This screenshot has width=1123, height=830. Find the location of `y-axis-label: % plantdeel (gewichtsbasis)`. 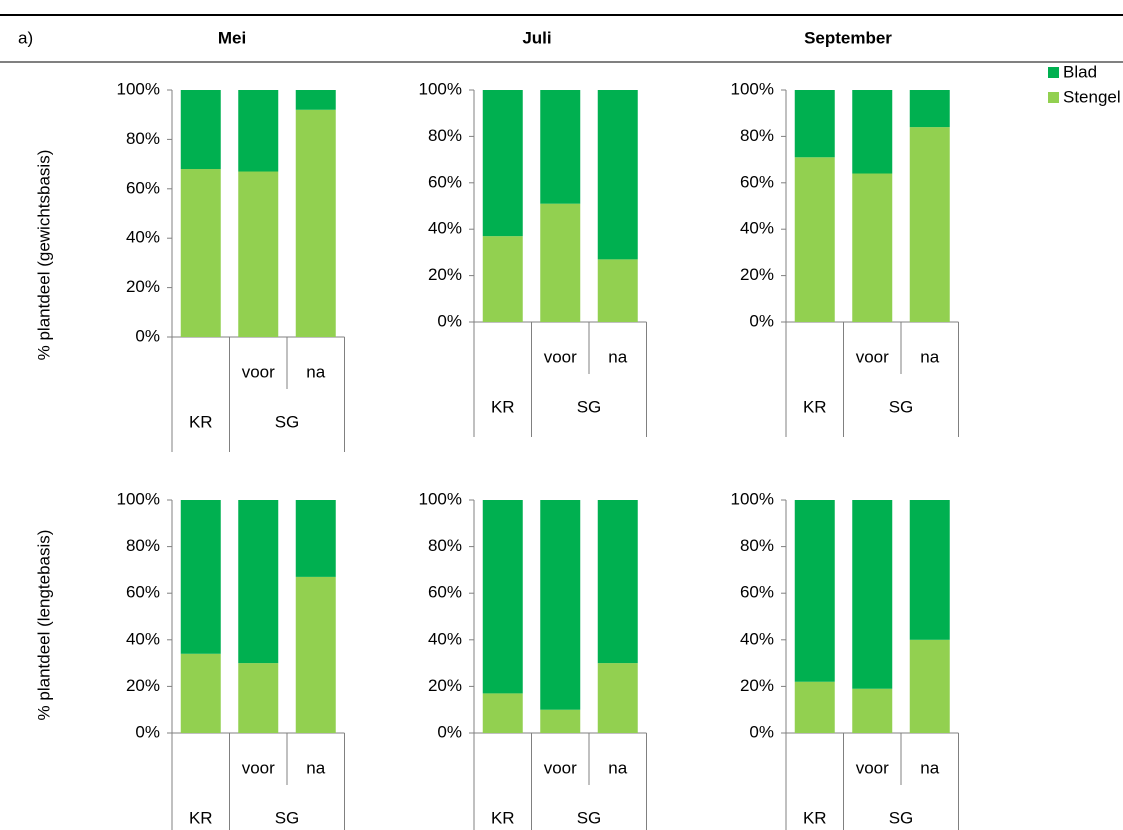

y-axis-label: % plantdeel (gewichtsbasis) is located at coordinates (43, 255).